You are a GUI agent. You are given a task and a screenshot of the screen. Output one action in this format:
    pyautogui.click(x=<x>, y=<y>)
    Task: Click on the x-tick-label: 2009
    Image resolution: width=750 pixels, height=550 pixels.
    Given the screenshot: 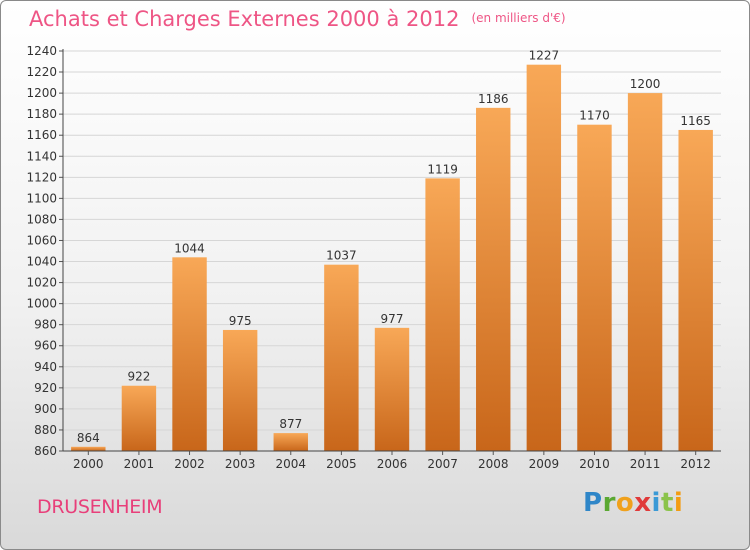 What is the action you would take?
    pyautogui.click(x=544, y=464)
    